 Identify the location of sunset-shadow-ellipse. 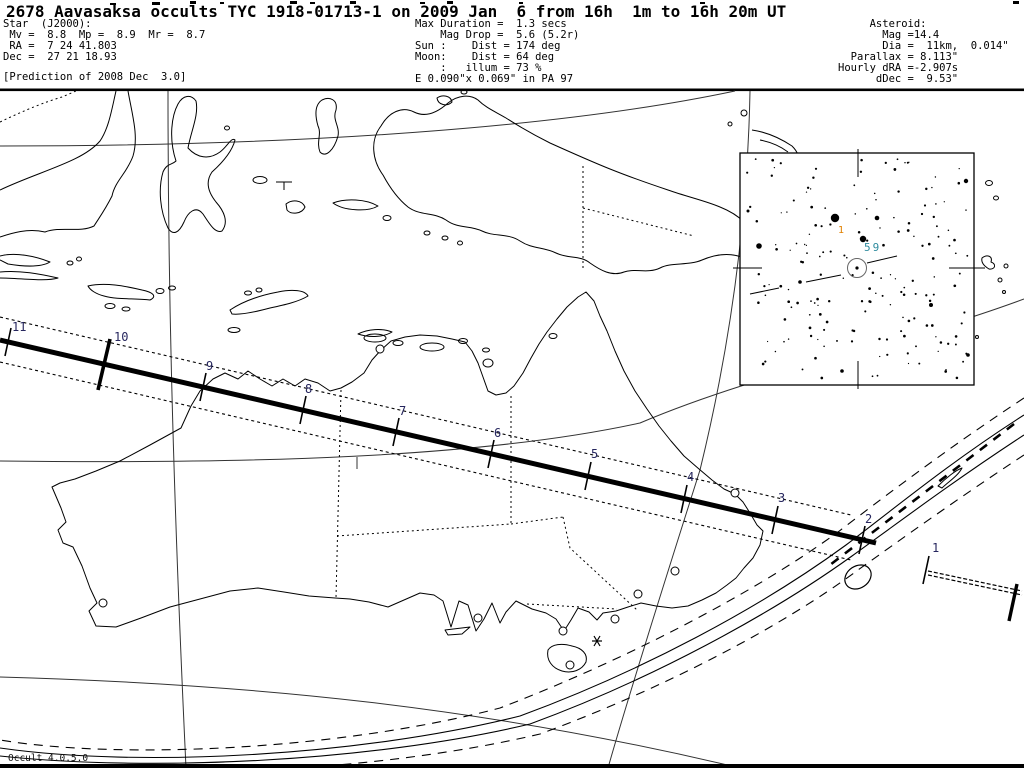
(858, 577).